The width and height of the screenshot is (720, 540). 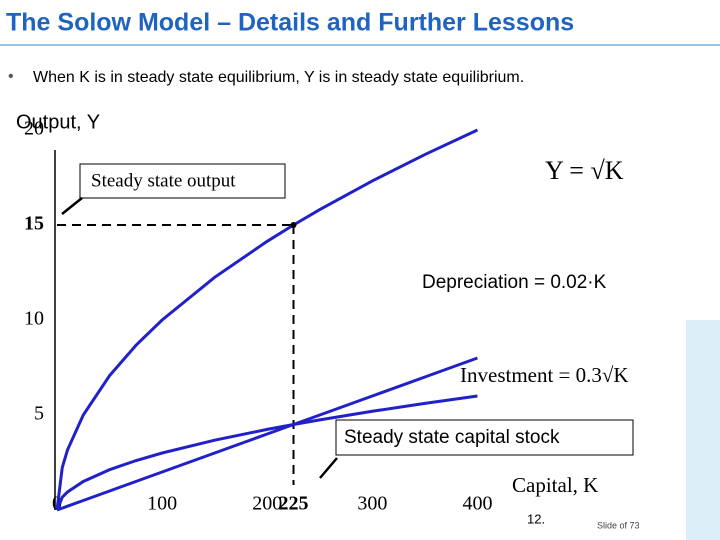 I want to click on y-tick-label: 20, so click(x=34, y=129).